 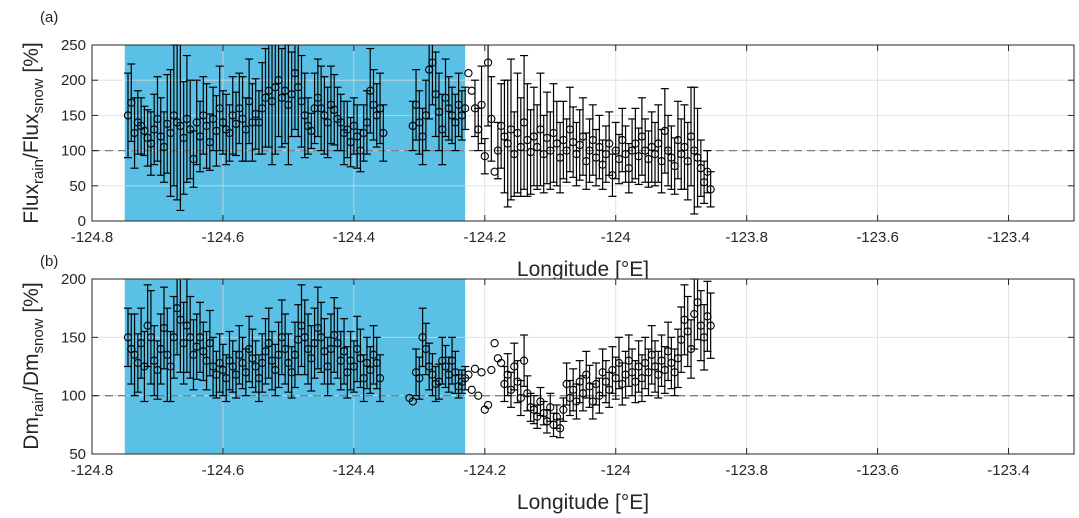 I want to click on x-tick-label: -124.2, so click(x=485, y=237).